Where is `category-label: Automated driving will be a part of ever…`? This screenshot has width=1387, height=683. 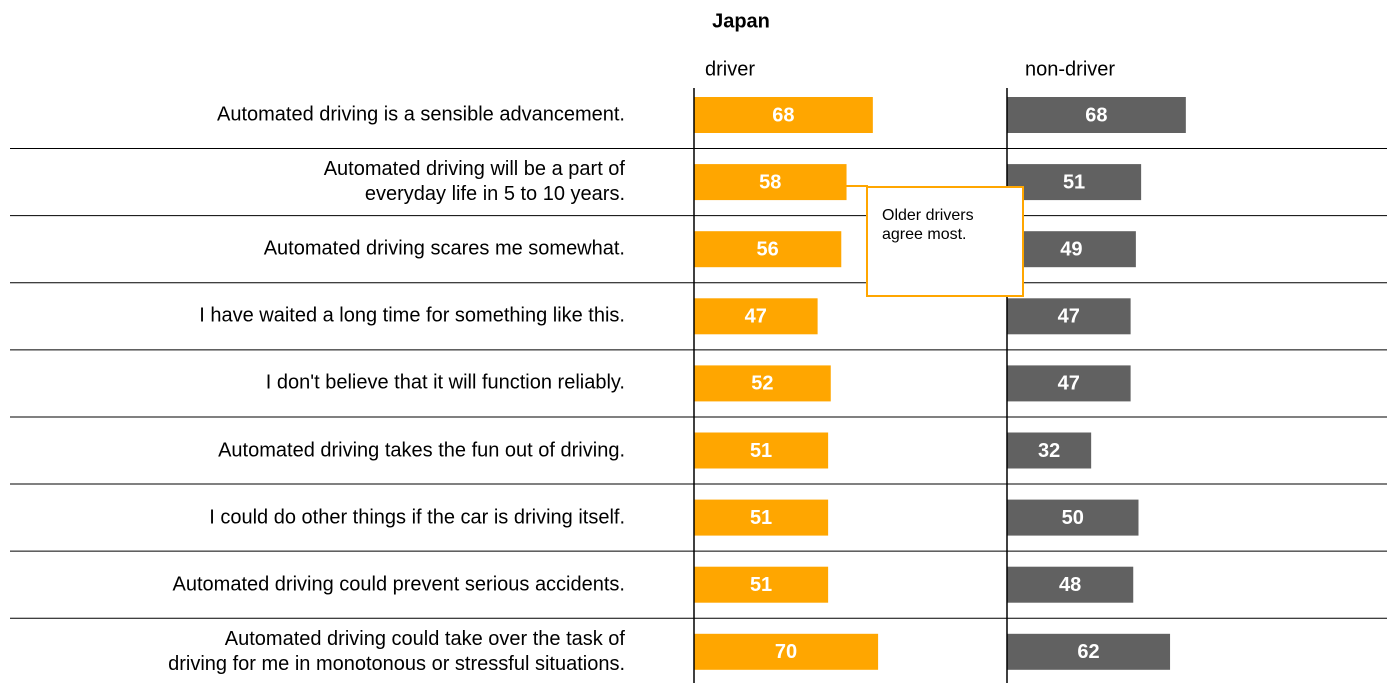
category-label: Automated driving will be a part of ever… is located at coordinates (474, 182).